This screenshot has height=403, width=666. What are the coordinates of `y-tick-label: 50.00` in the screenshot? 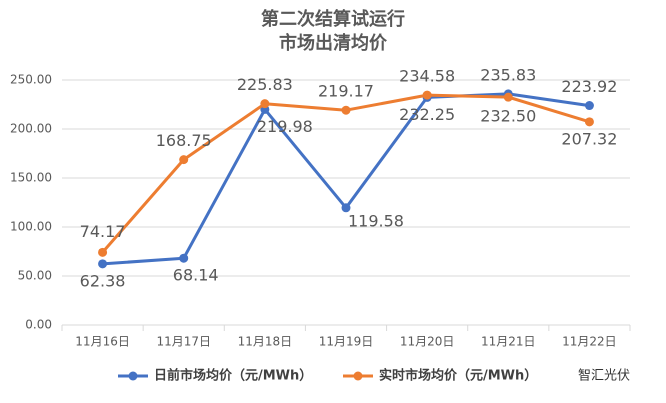 It's located at (35, 276).